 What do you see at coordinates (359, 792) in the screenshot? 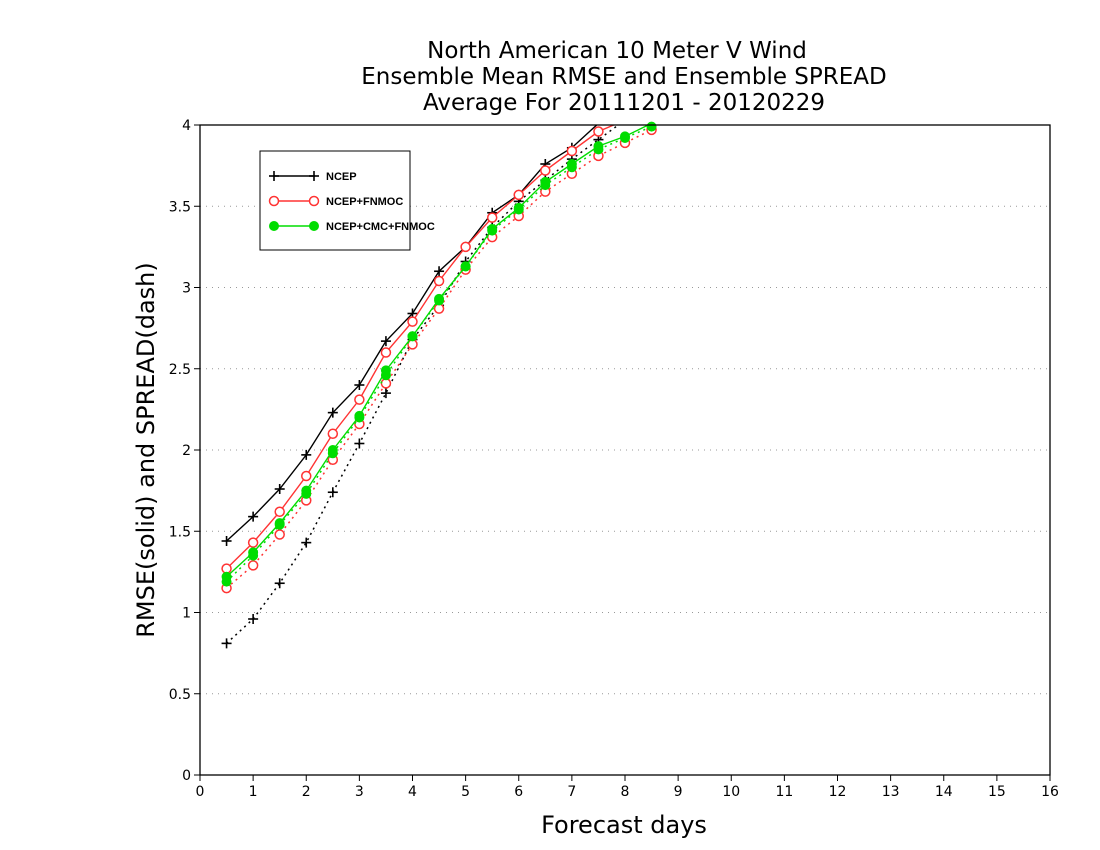
I see `x-tick-label: 3` at bounding box center [359, 792].